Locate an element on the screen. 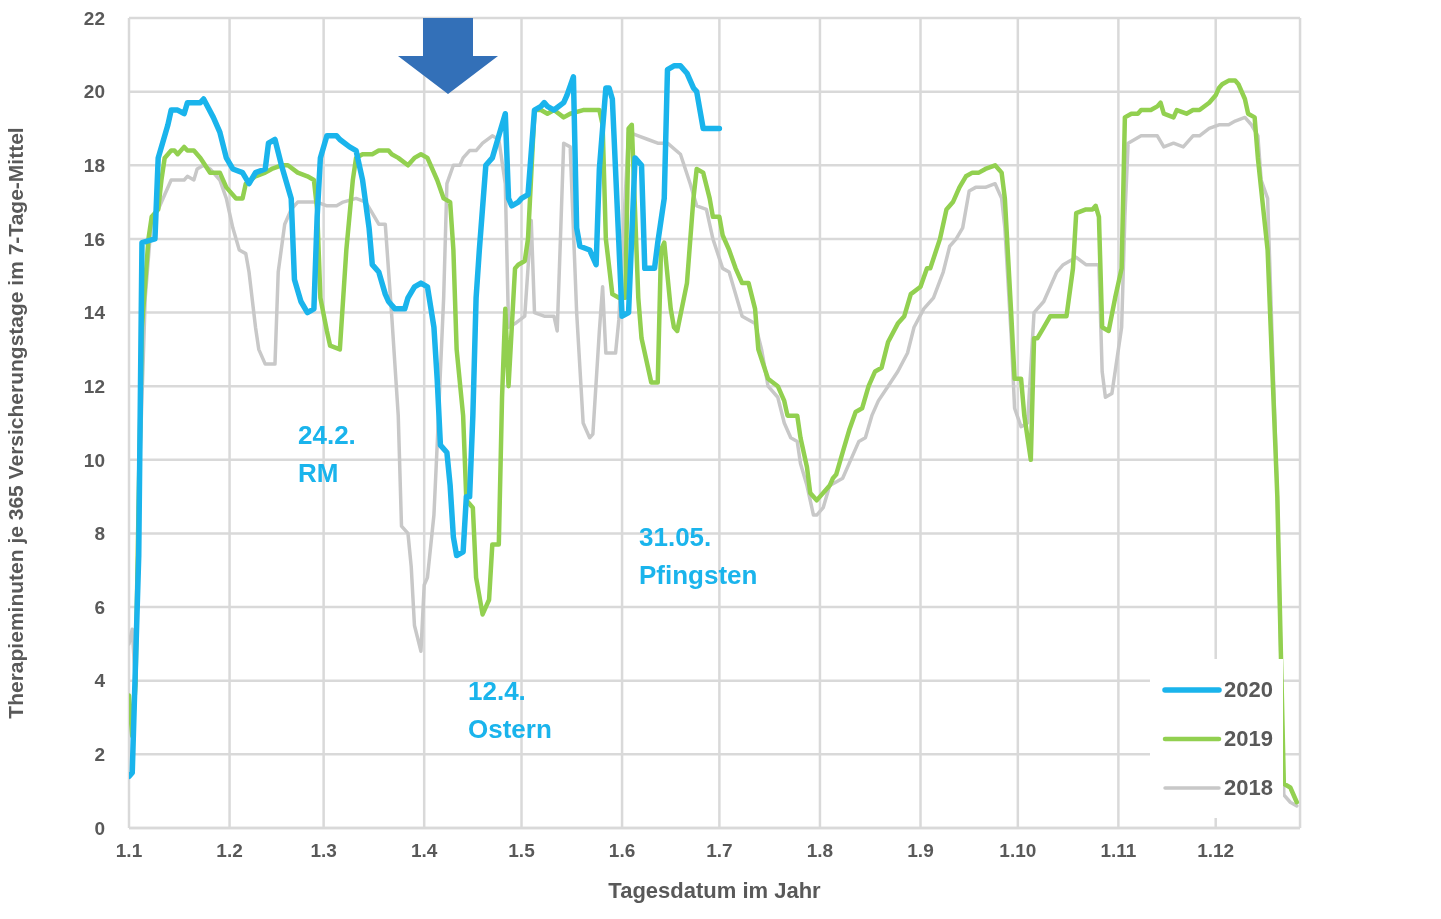 This screenshot has width=1441, height=919. y-tick-label: 12 is located at coordinates (94, 386).